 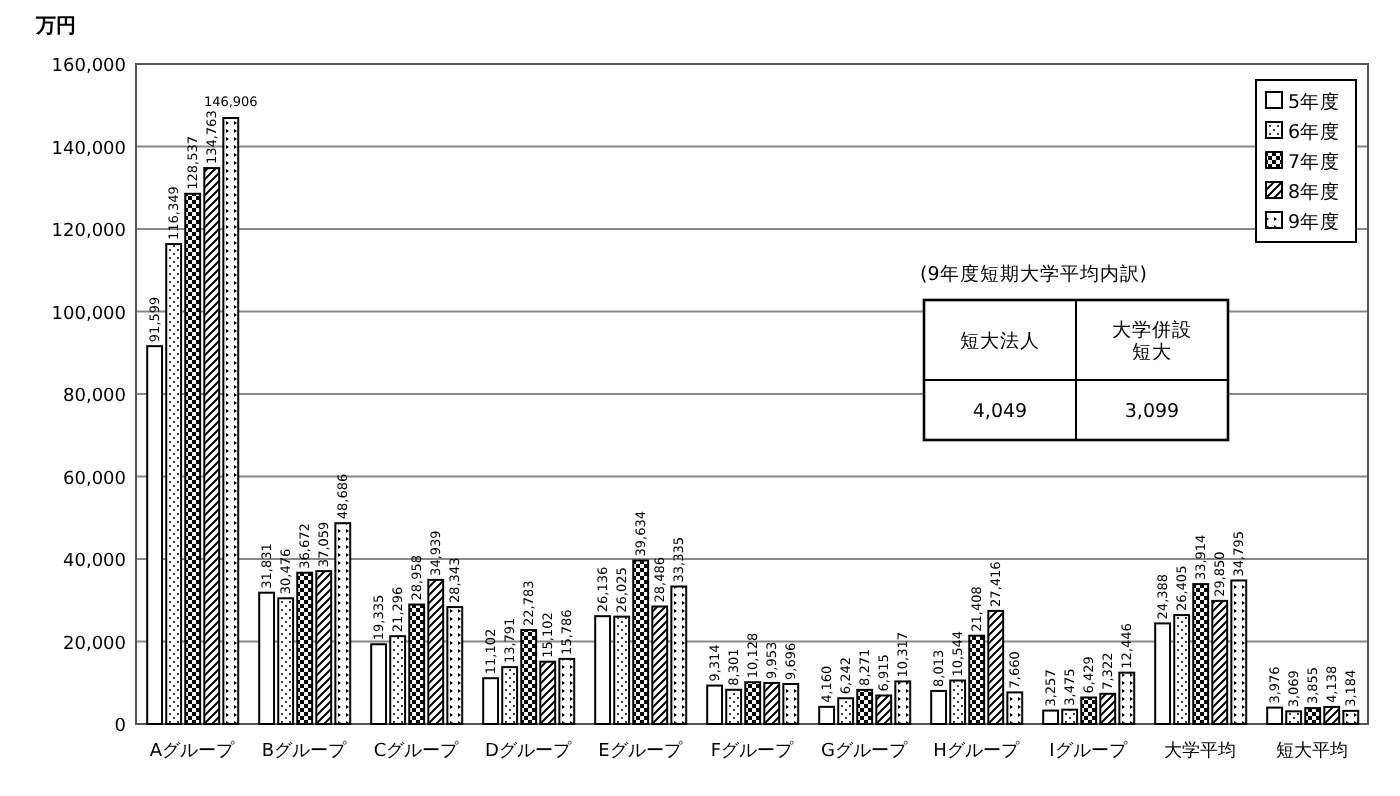 I want to click on y-tick-label: 120,000, so click(x=89, y=232).